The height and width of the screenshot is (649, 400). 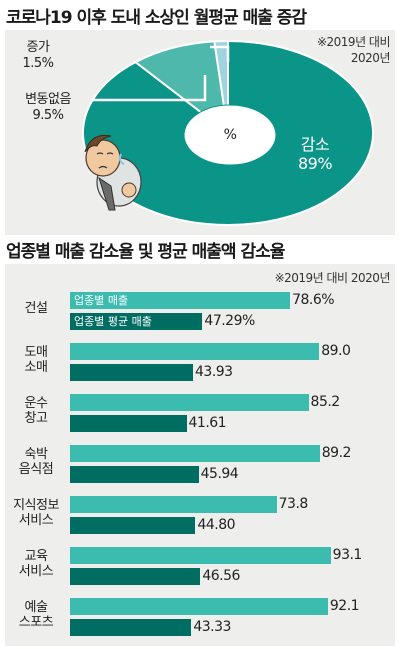 What do you see at coordinates (313, 300) in the screenshot?
I see `bar-value-label: 78.6%` at bounding box center [313, 300].